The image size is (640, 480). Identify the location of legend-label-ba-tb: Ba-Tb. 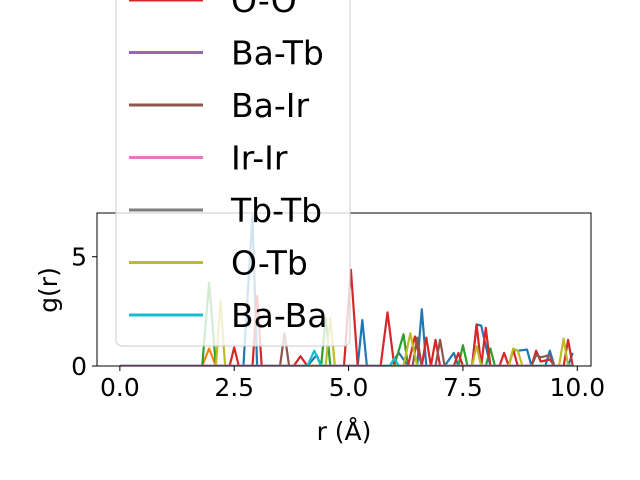
(277, 53).